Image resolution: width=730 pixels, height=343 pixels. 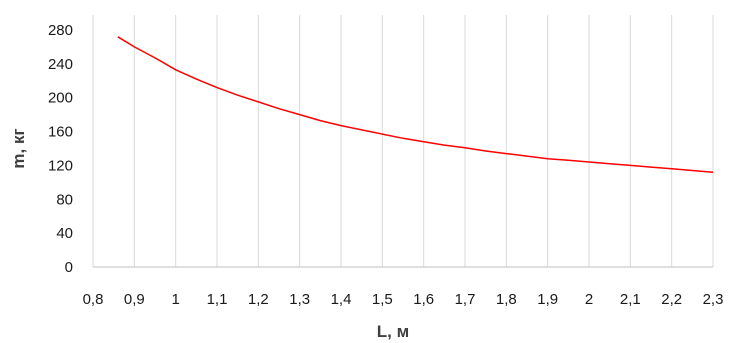 I want to click on y-tick-label: 160, so click(x=60, y=132).